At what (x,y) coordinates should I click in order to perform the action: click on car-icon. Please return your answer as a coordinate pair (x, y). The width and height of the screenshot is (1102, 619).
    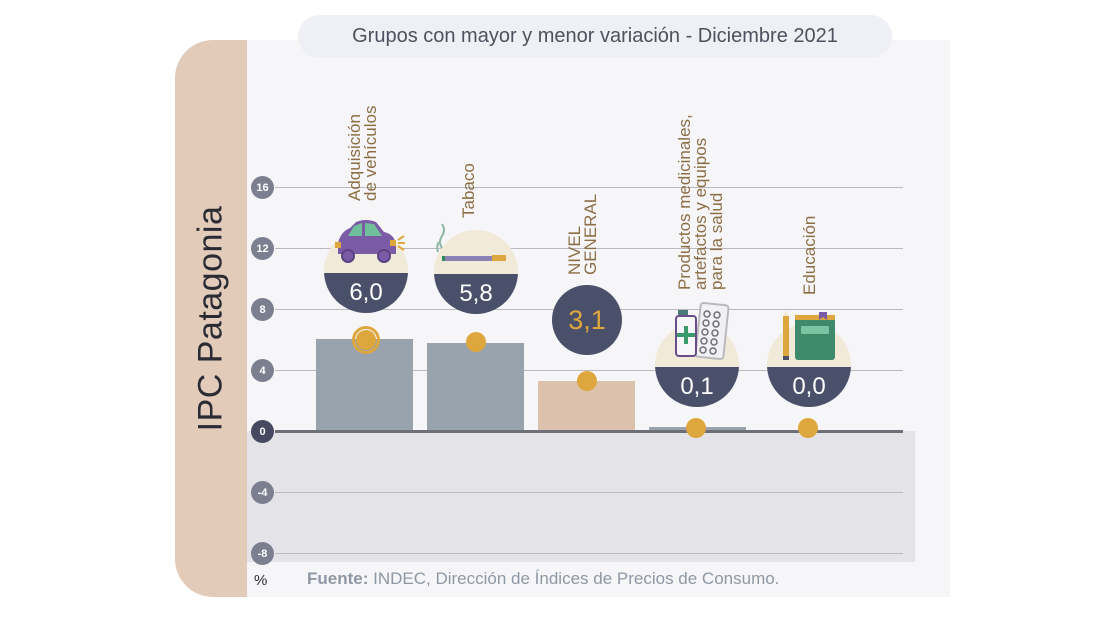
    Looking at the image, I should click on (370, 241).